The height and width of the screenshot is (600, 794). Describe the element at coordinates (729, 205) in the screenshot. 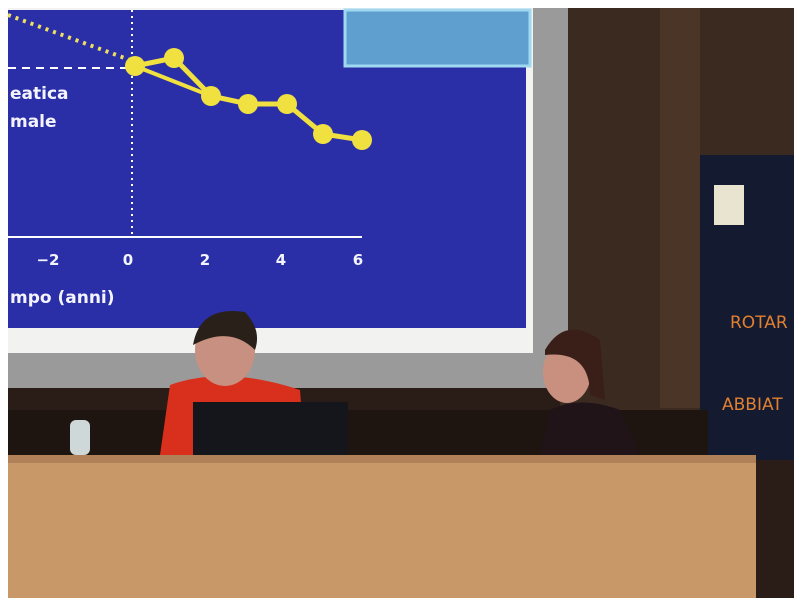

I see `banner-sticker` at that location.